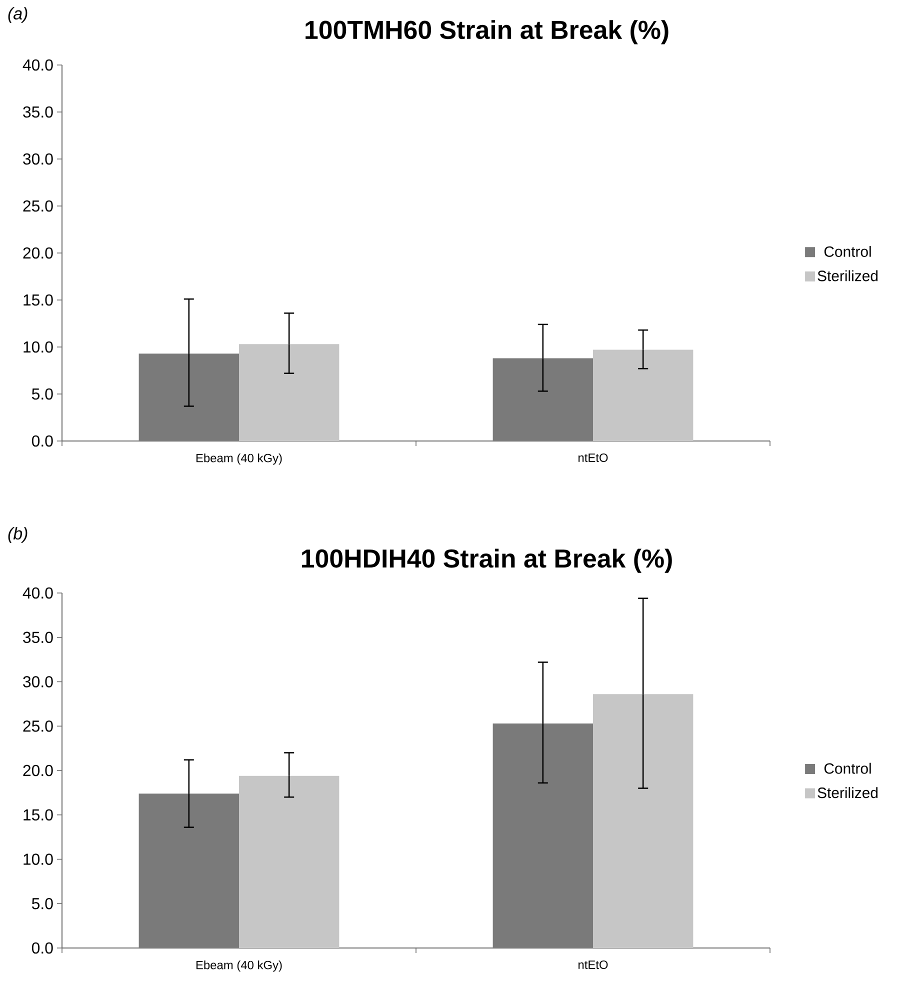  What do you see at coordinates (18, 15) in the screenshot?
I see `text: (a)` at bounding box center [18, 15].